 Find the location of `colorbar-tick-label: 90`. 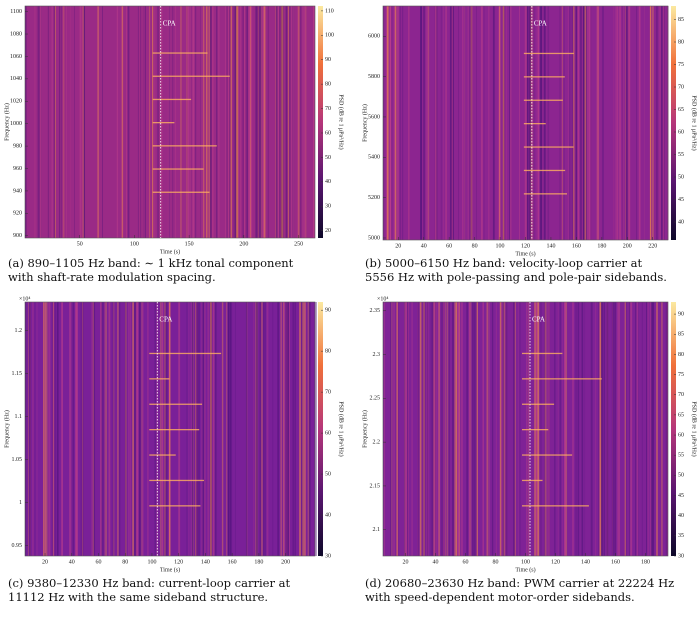

colorbar-tick-label: 90 is located at coordinates (328, 311).